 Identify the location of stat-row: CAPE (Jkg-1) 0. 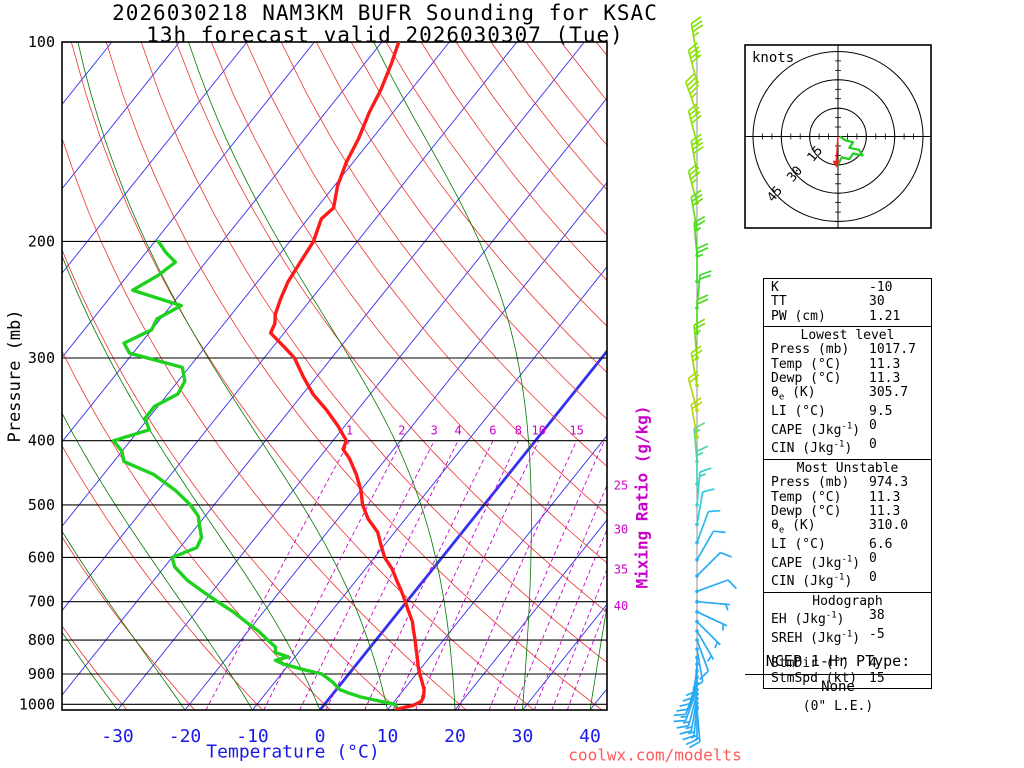
(847, 561).